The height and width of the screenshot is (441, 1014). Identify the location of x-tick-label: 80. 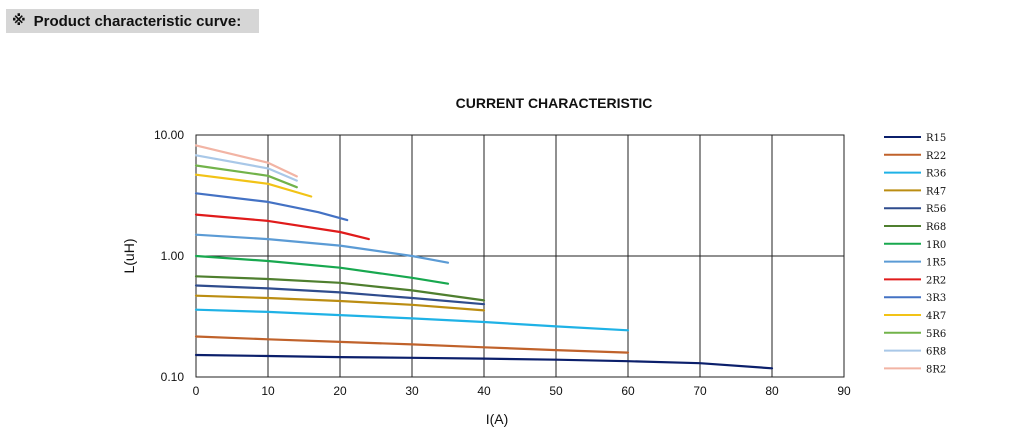
(772, 391).